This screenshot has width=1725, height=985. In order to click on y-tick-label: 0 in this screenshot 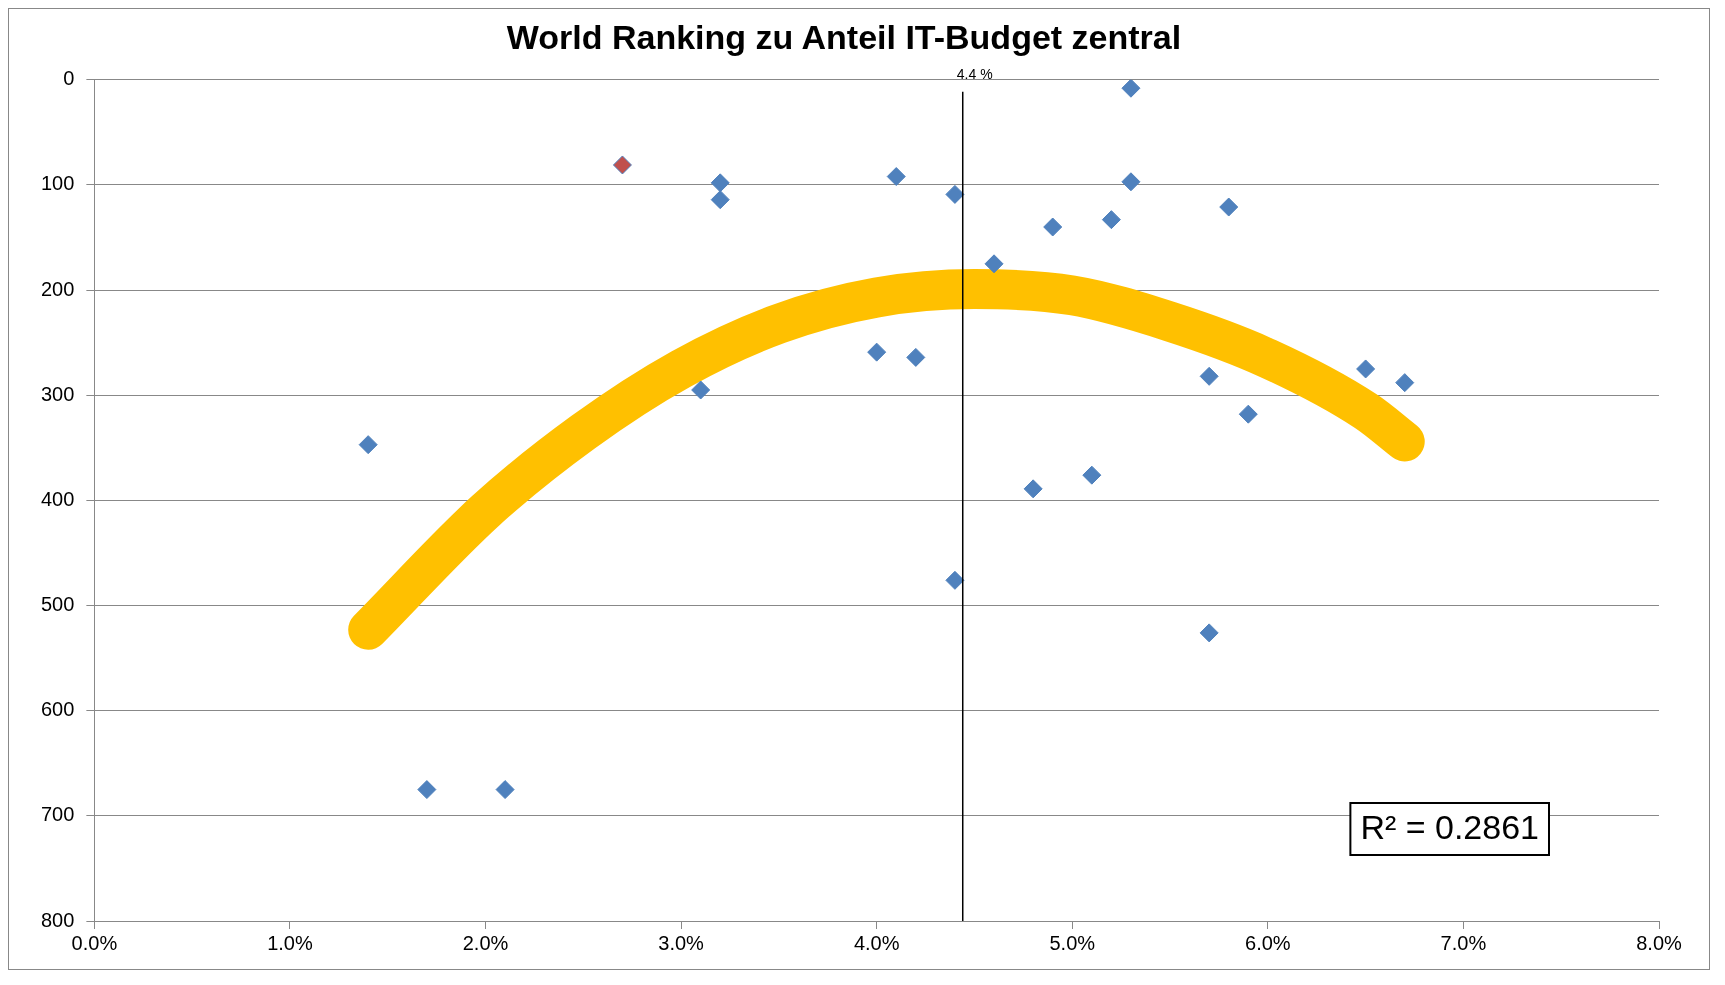, I will do `click(69, 78)`.